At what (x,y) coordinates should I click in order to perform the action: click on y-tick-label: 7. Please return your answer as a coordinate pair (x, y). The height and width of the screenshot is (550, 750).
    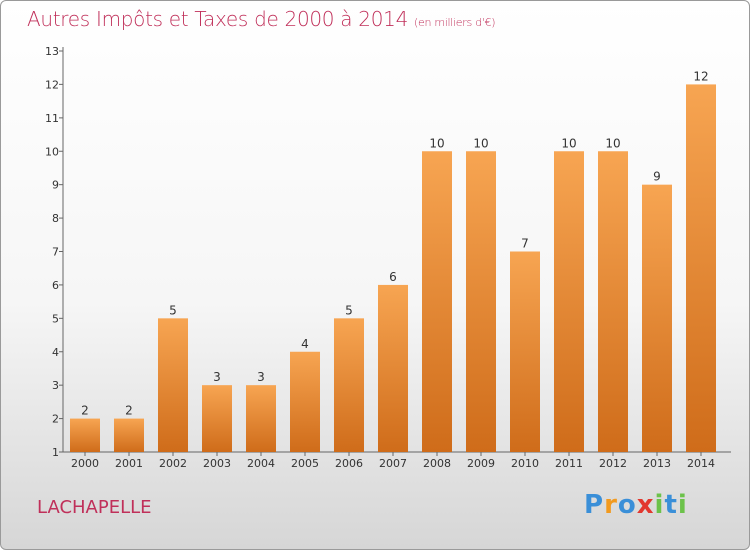
    Looking at the image, I should click on (55, 252).